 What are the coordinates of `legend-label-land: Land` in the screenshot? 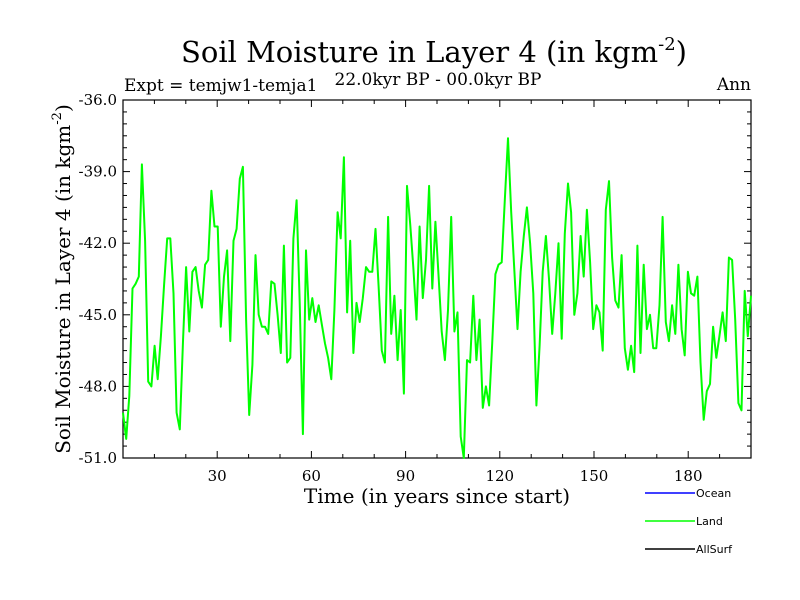 It's located at (709, 521).